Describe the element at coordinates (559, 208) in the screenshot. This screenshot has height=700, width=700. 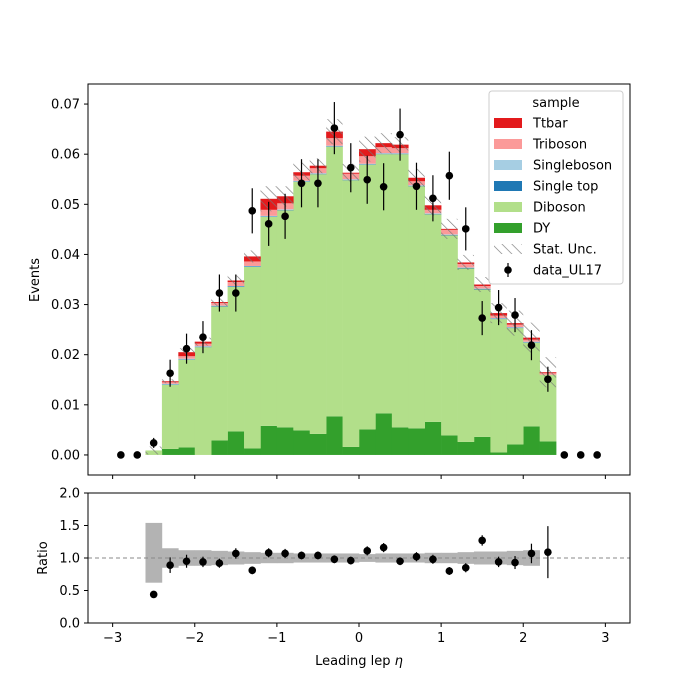
I see `legend-label-diboson: Diboson` at that location.